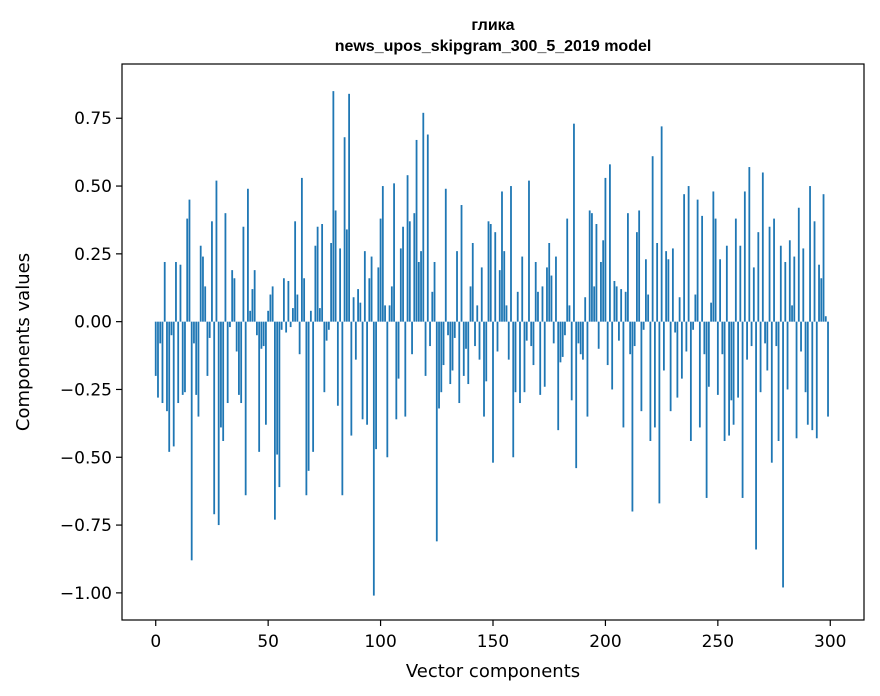 This screenshot has height=696, width=880. Describe the element at coordinates (493, 642) in the screenshot. I see `x-tick-label: 150` at that location.